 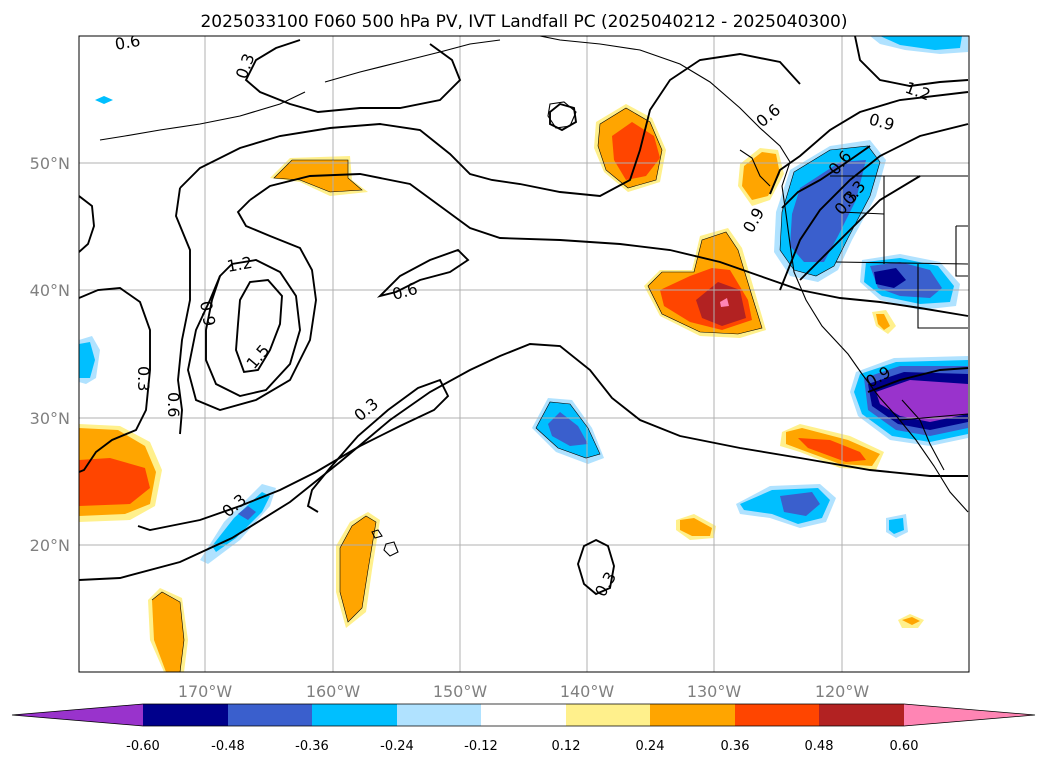 What do you see at coordinates (735, 746) in the screenshot?
I see `colorbar-tick-8: 0.36` at bounding box center [735, 746].